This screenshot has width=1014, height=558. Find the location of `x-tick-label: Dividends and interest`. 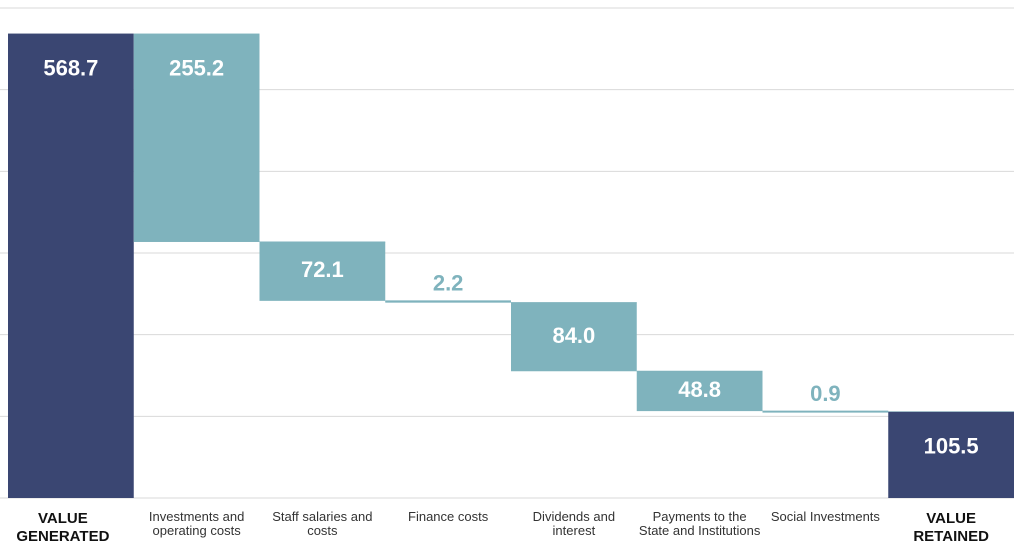

x-tick-label: Dividends and interest is located at coordinates (574, 523).